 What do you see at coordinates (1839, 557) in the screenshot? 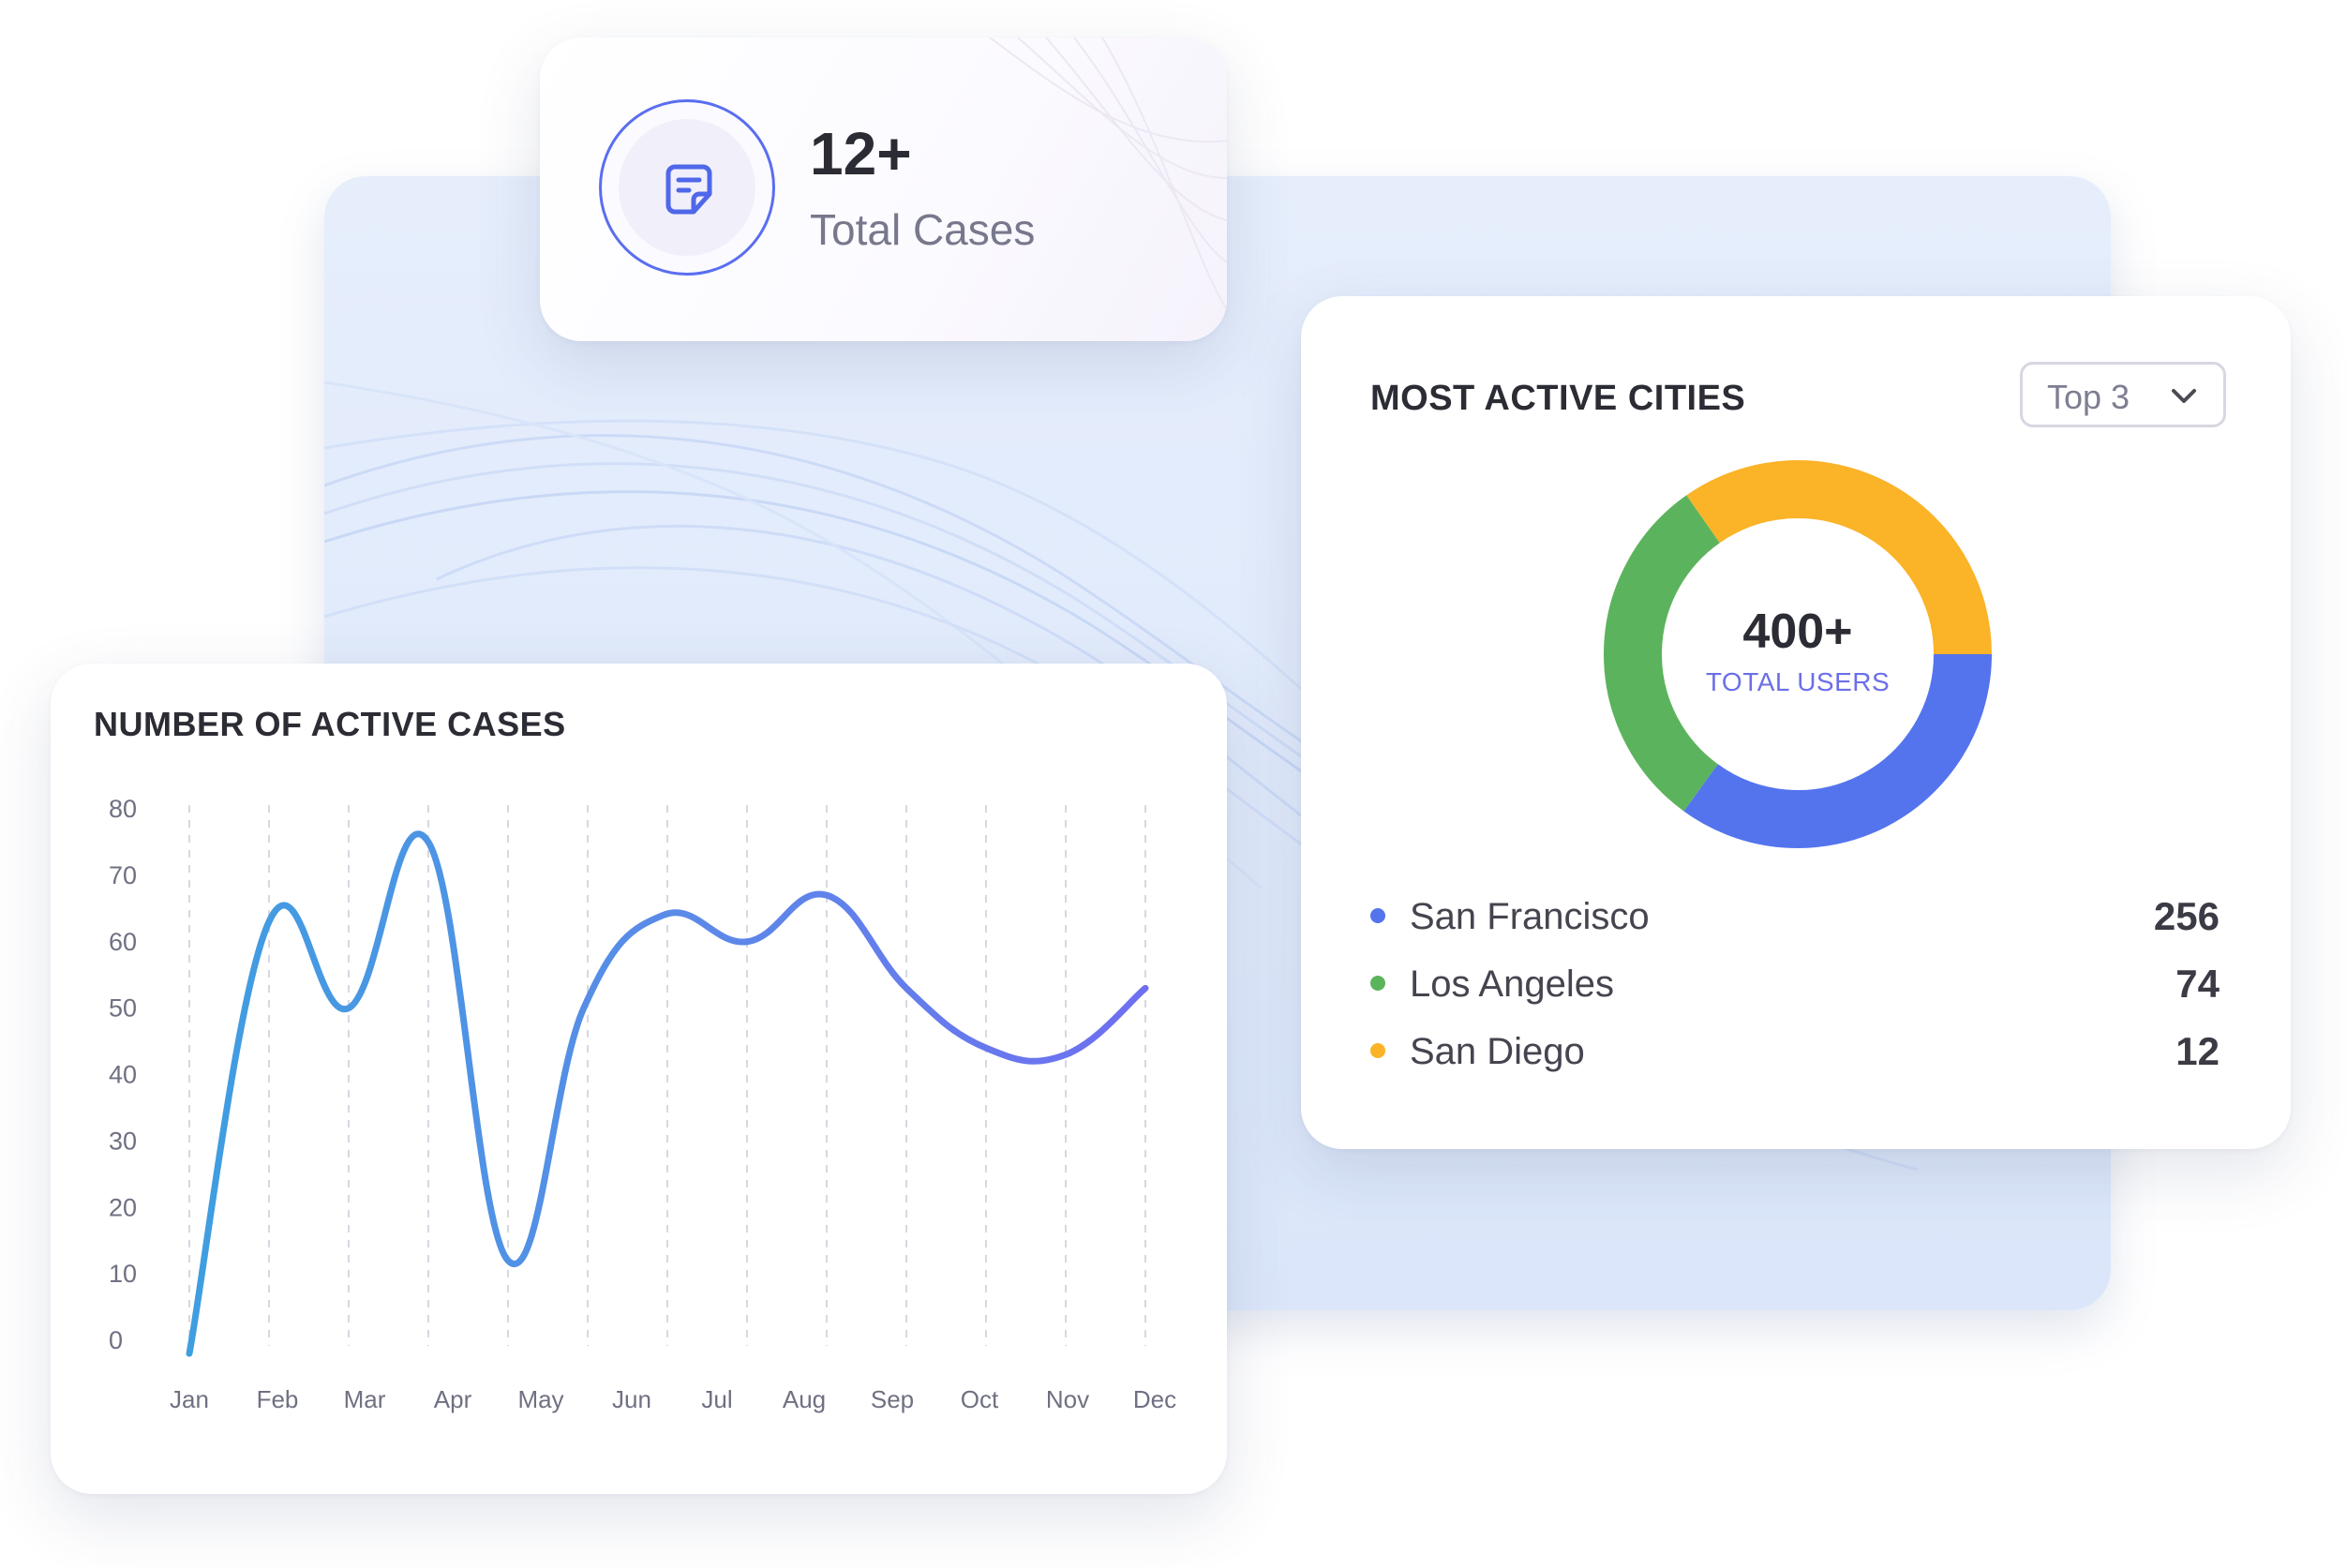
I see `donut-slice-san-diego` at bounding box center [1839, 557].